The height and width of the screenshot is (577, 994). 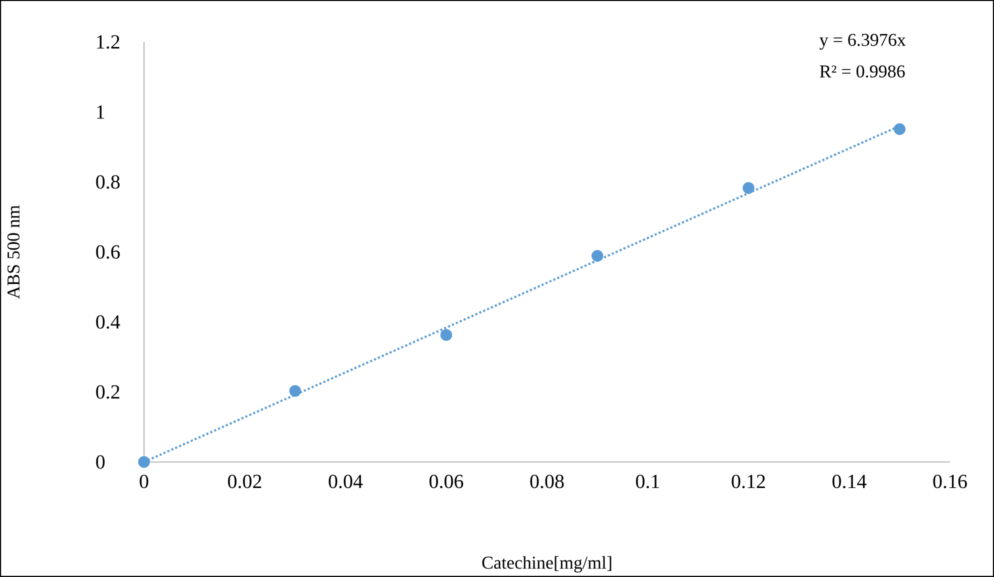 What do you see at coordinates (862, 71) in the screenshot?
I see `annotation: R² = 0.9986` at bounding box center [862, 71].